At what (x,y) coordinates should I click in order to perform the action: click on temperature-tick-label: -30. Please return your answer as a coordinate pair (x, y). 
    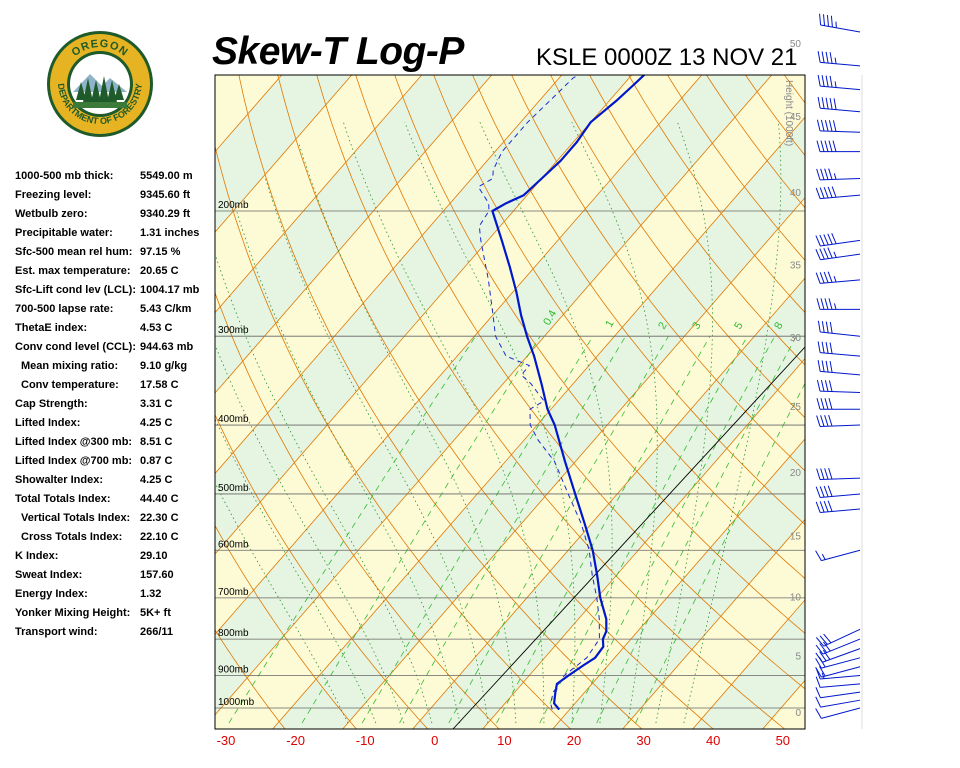
    Looking at the image, I should click on (226, 740).